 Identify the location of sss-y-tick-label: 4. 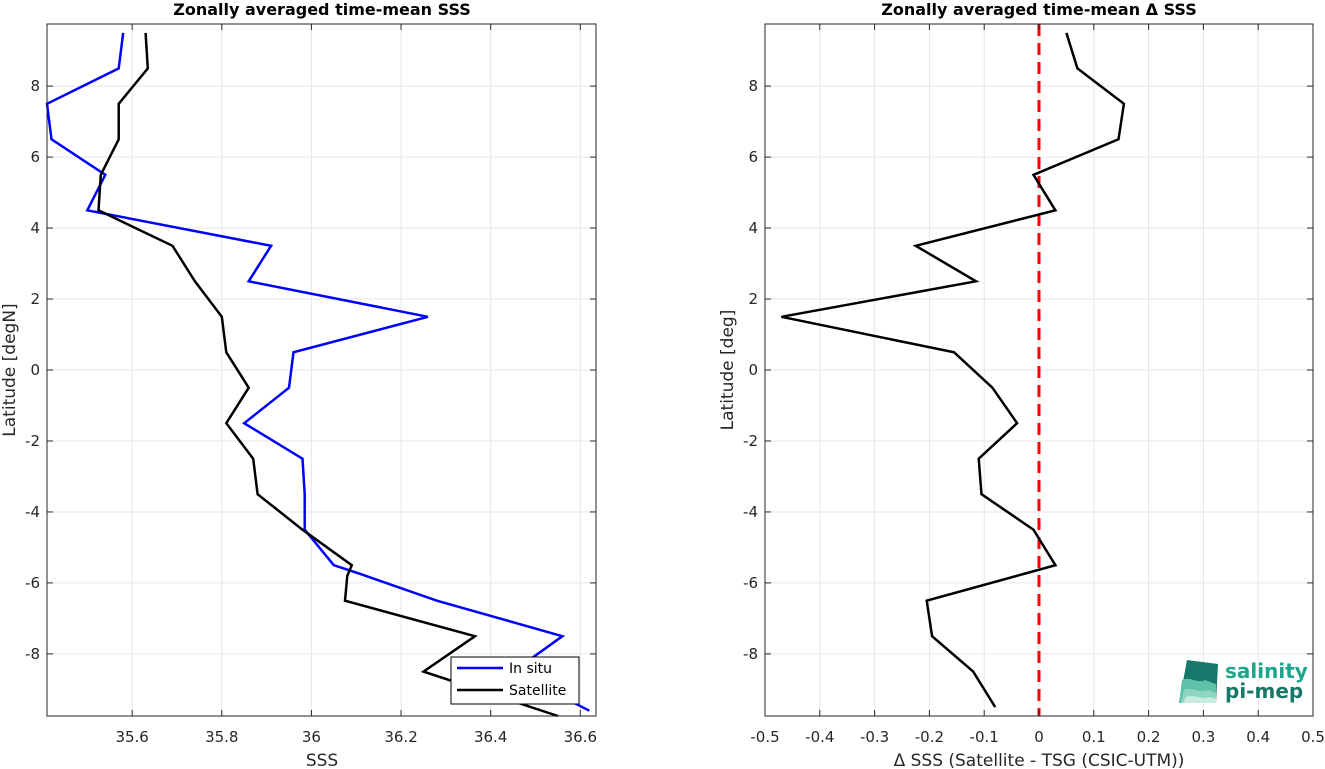
(35, 228).